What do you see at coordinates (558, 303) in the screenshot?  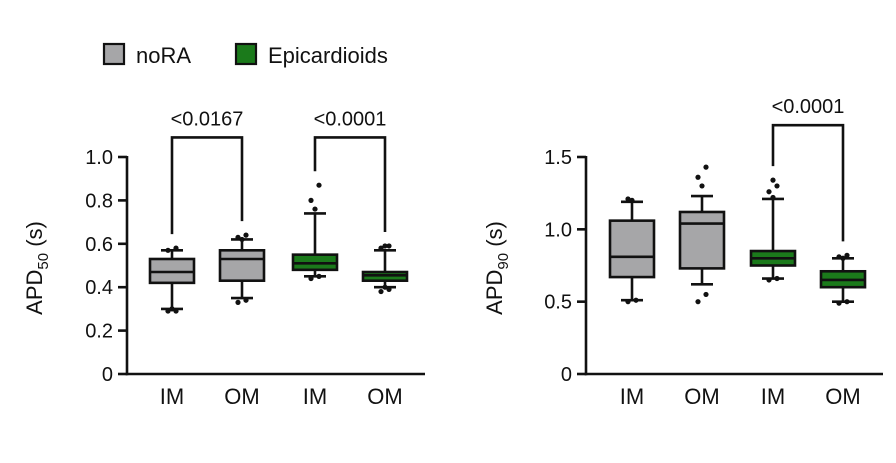 I see `apd90-y-tick-label: 0.5` at bounding box center [558, 303].